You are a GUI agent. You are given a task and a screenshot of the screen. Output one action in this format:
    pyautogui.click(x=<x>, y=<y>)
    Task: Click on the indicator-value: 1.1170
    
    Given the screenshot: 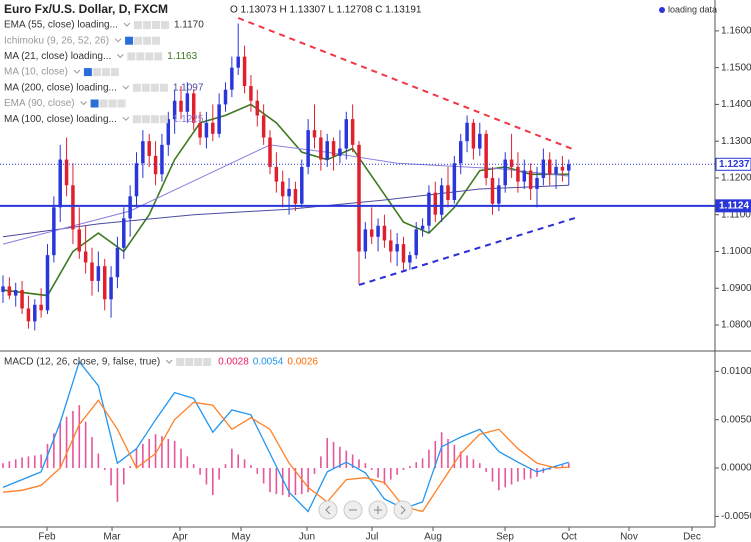 What is the action you would take?
    pyautogui.click(x=189, y=25)
    